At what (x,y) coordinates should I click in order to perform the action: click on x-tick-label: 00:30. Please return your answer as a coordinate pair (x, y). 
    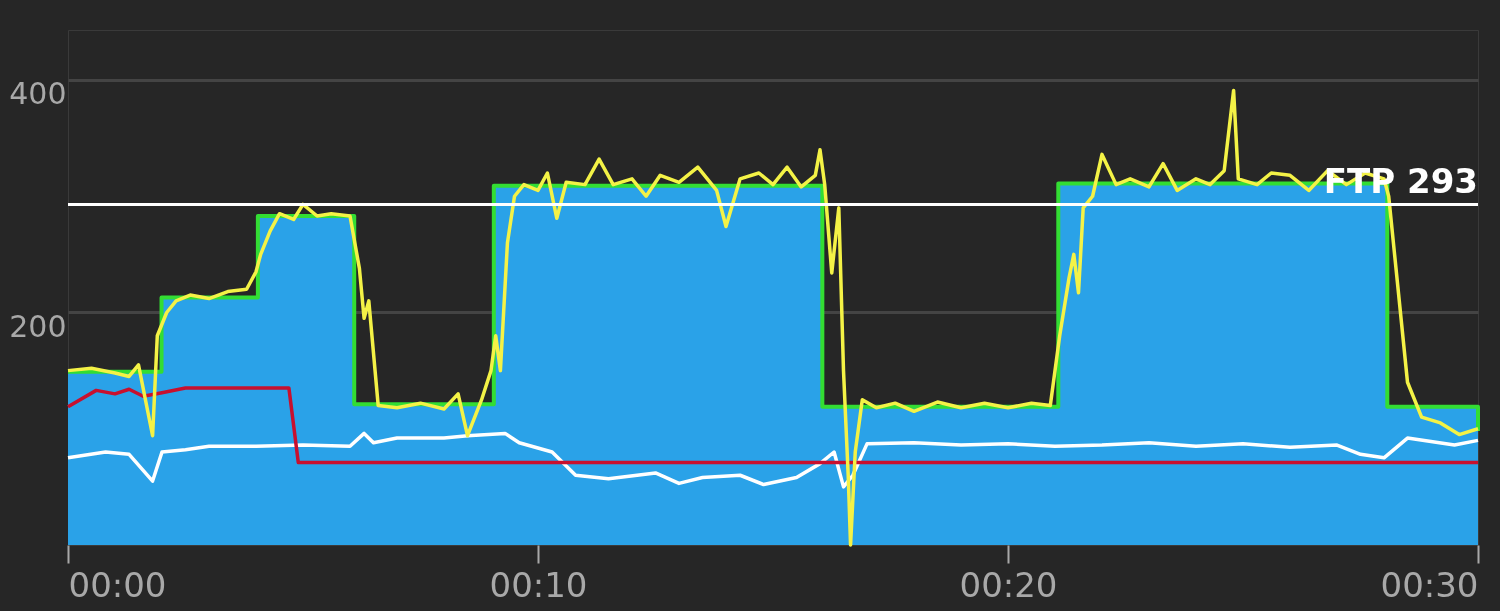
    Looking at the image, I should click on (1429, 584).